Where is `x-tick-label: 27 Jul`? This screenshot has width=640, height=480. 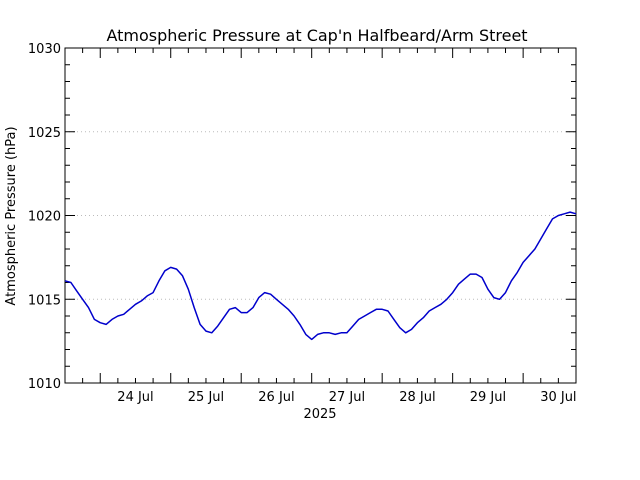
x-tick-label: 27 Jul is located at coordinates (347, 397).